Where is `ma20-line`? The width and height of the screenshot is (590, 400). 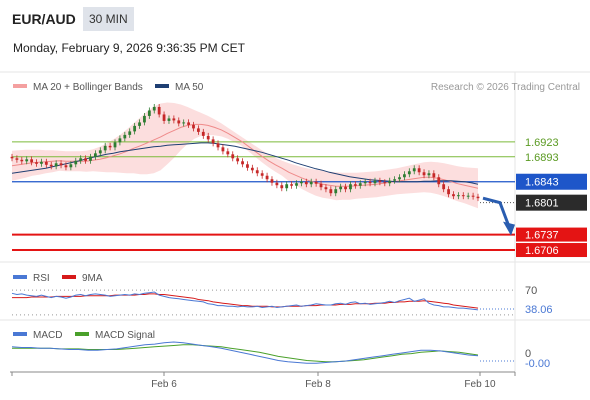
ma20-line is located at coordinates (245, 156).